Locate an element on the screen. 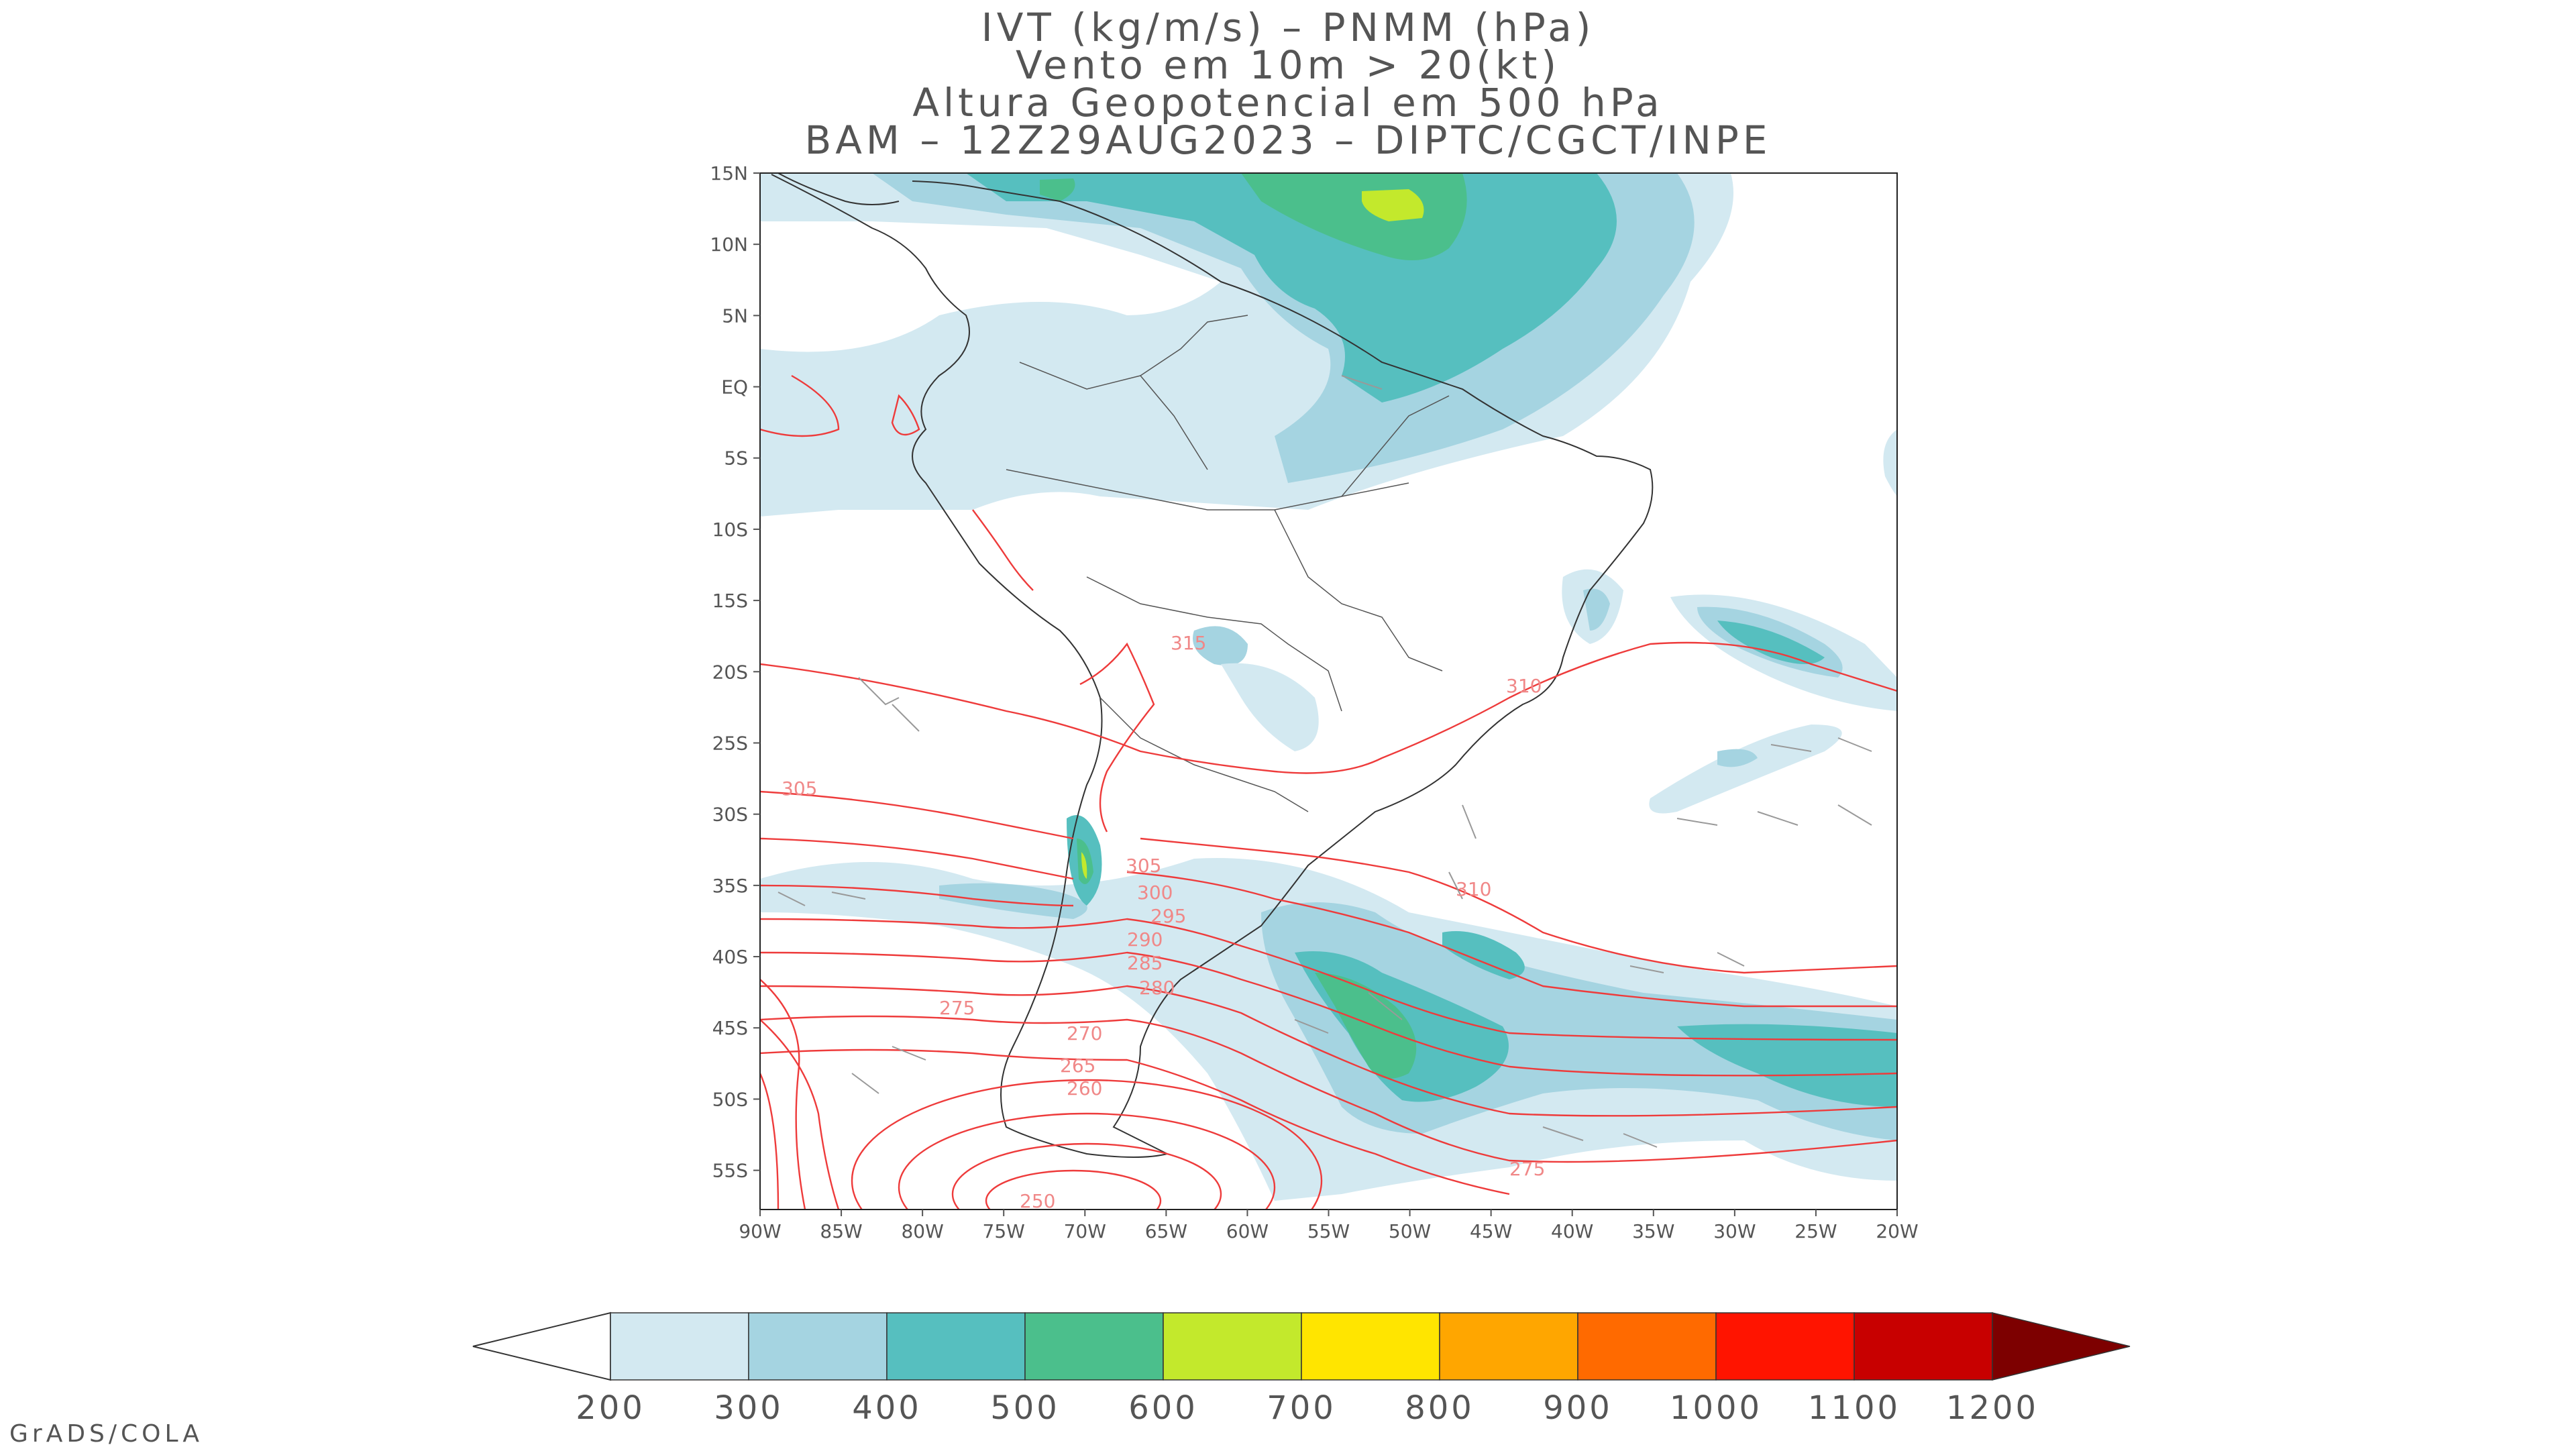 The image size is (2576, 1449). lon-tick-label: 80W is located at coordinates (922, 1231).